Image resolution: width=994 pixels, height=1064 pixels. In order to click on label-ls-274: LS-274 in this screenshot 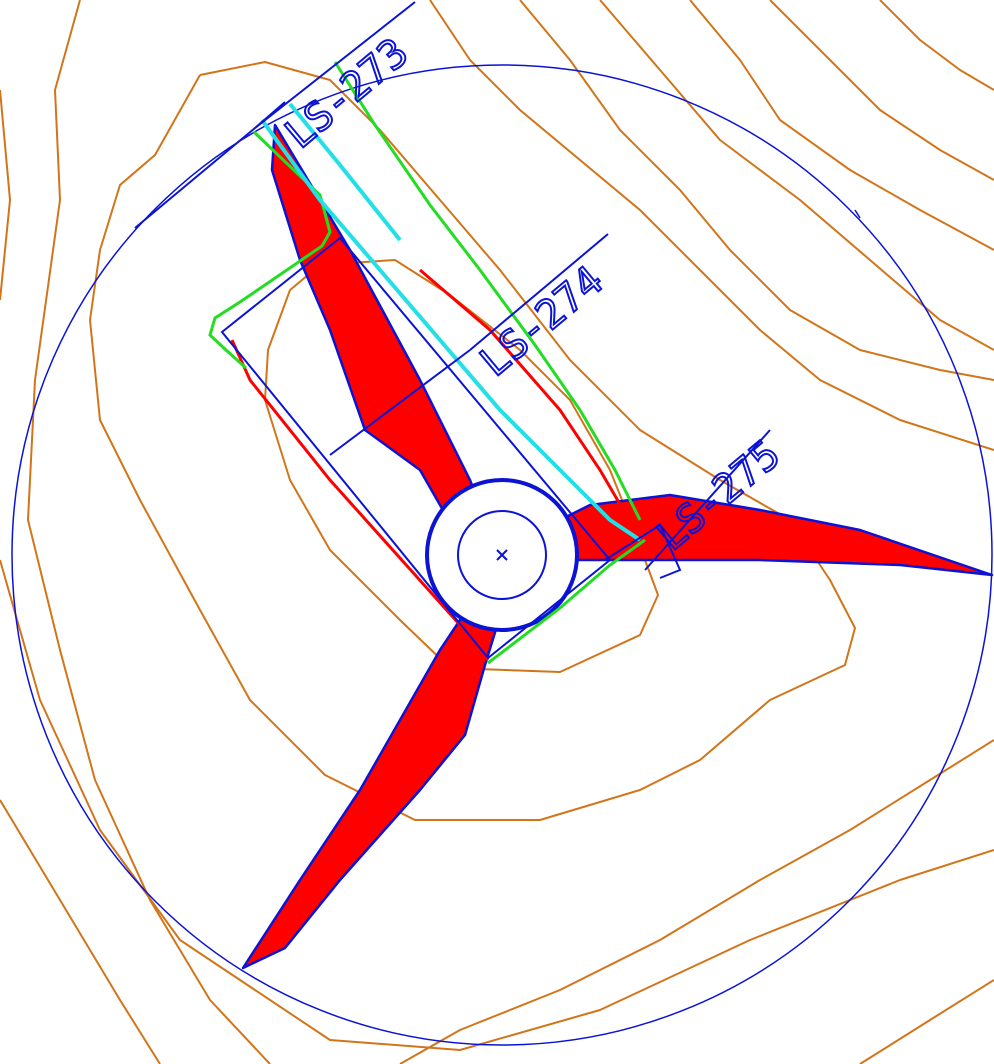, I will do `click(542, 322)`.